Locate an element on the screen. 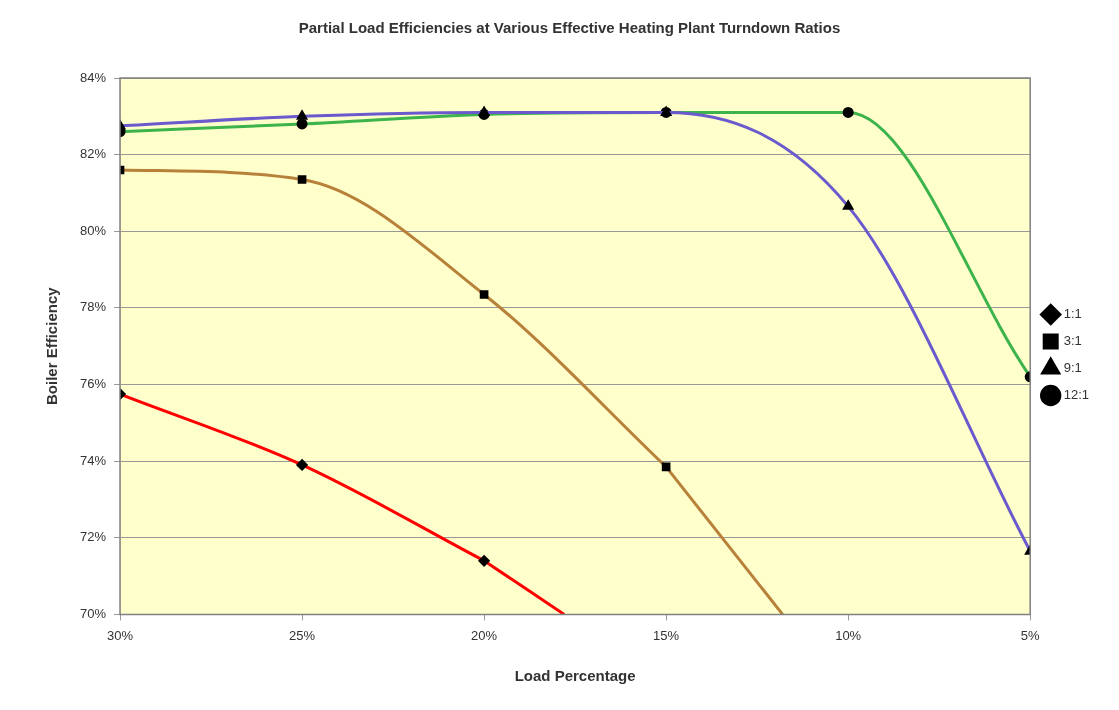  y-tick-label: 82% is located at coordinates (93, 154).